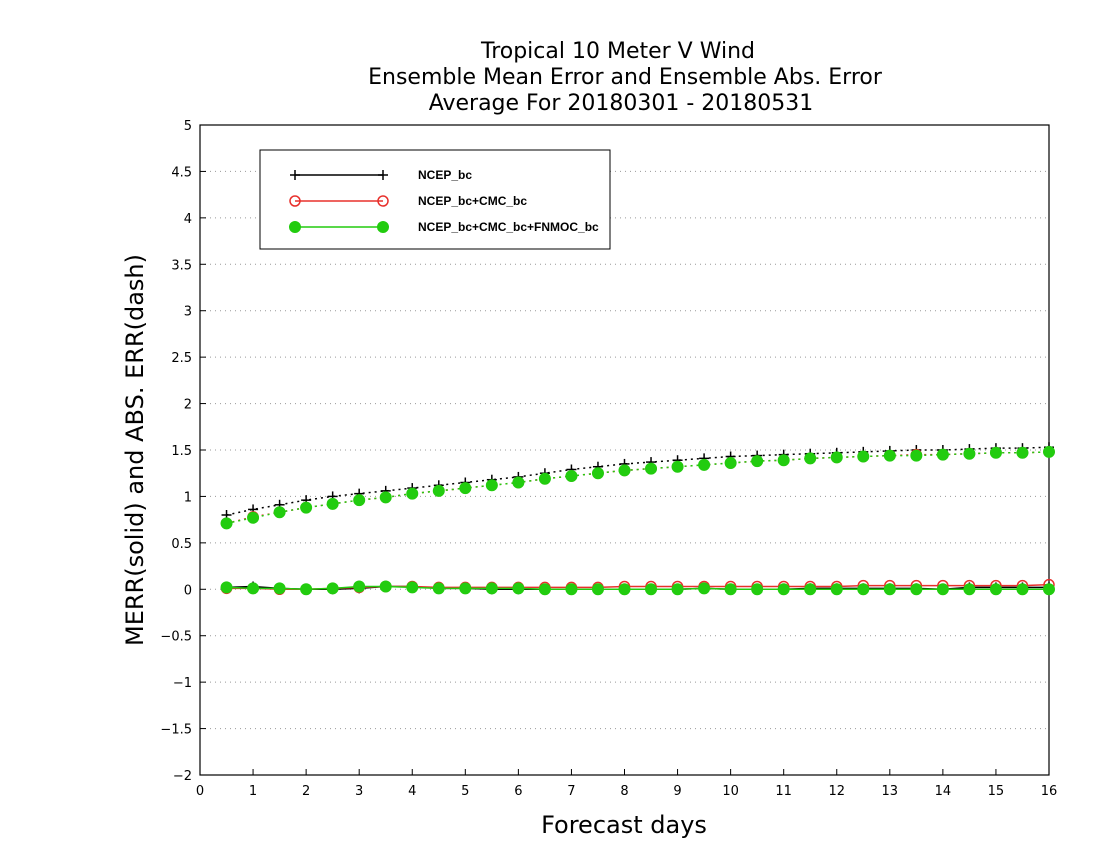 Image resolution: width=1100 pixels, height=850 pixels. Describe the element at coordinates (617, 51) in the screenshot. I see `chart-title-line-1: Tropical 10 Meter V Wind` at that location.